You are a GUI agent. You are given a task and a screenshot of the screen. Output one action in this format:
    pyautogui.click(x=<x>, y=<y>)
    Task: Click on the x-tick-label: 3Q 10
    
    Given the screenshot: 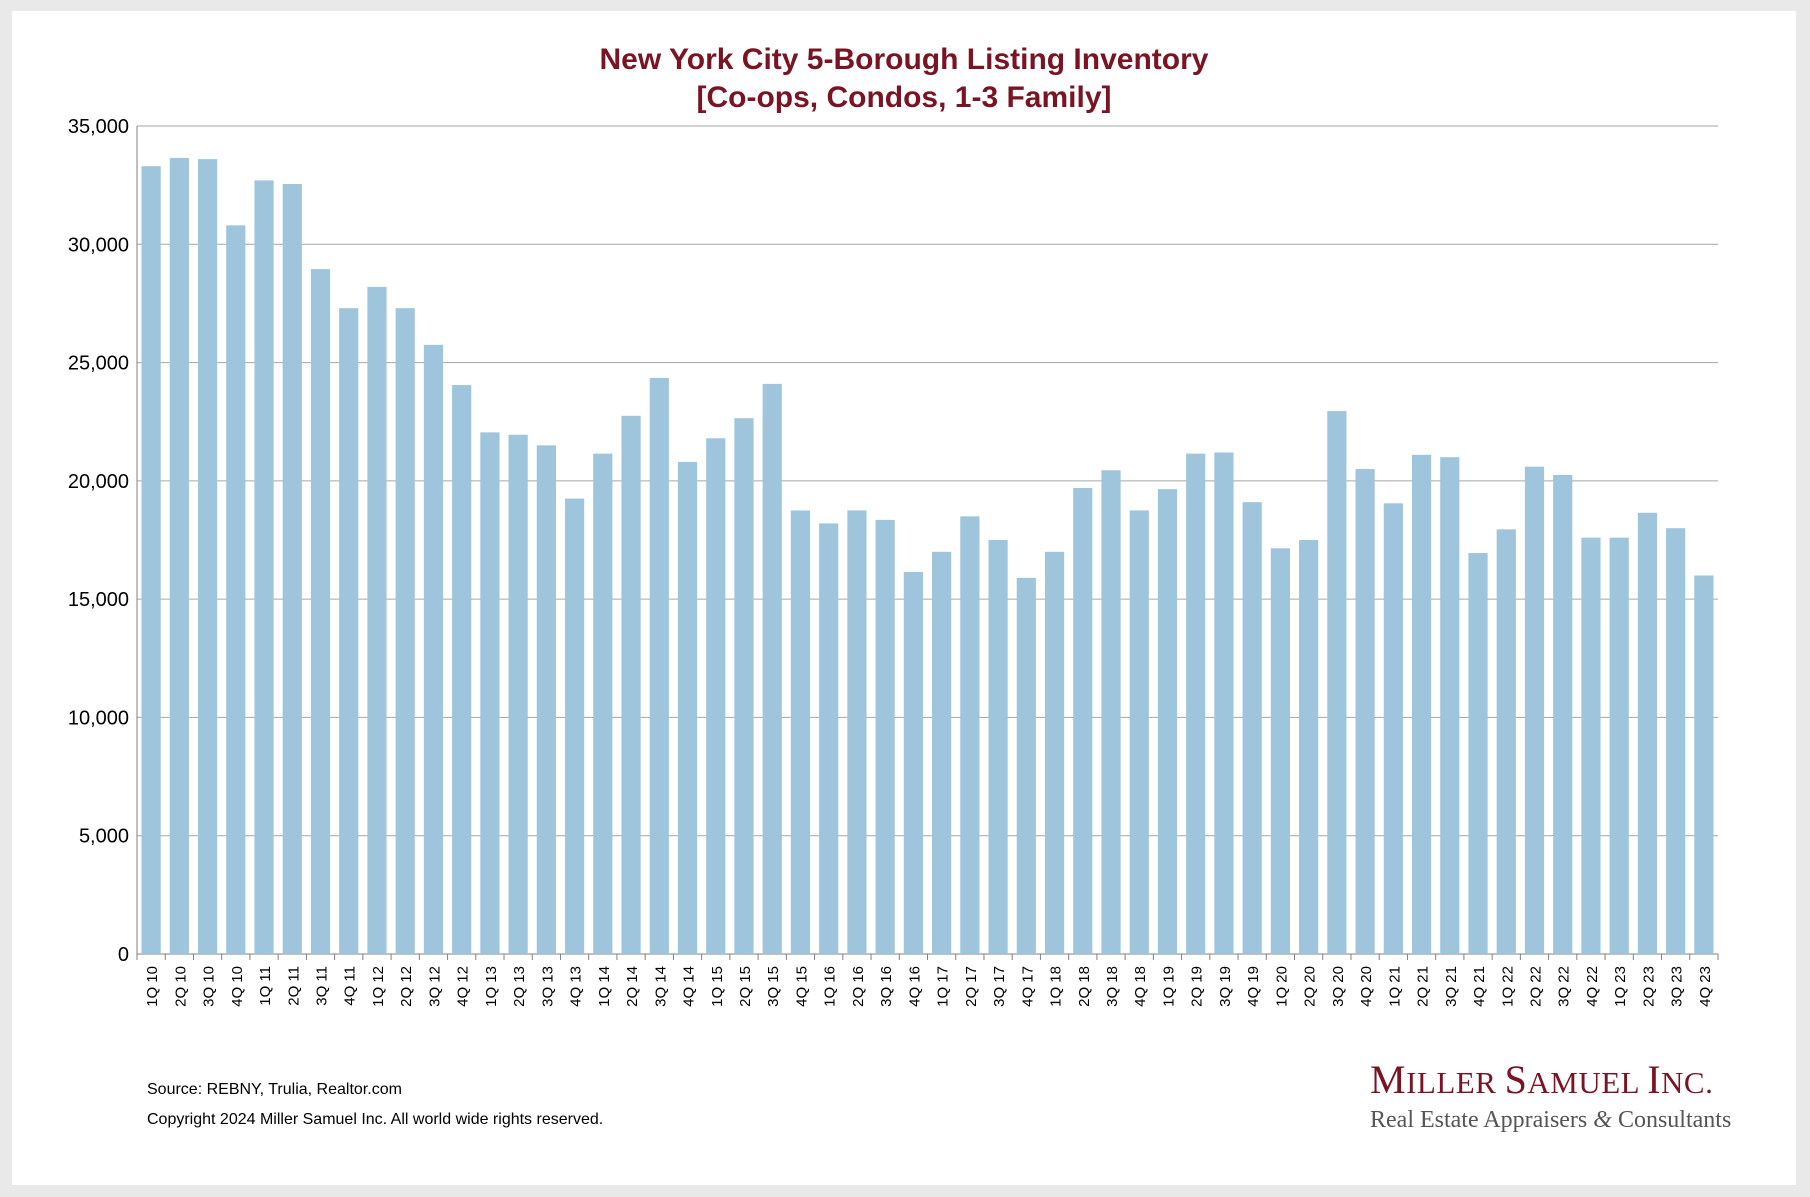 What is the action you would take?
    pyautogui.click(x=209, y=986)
    